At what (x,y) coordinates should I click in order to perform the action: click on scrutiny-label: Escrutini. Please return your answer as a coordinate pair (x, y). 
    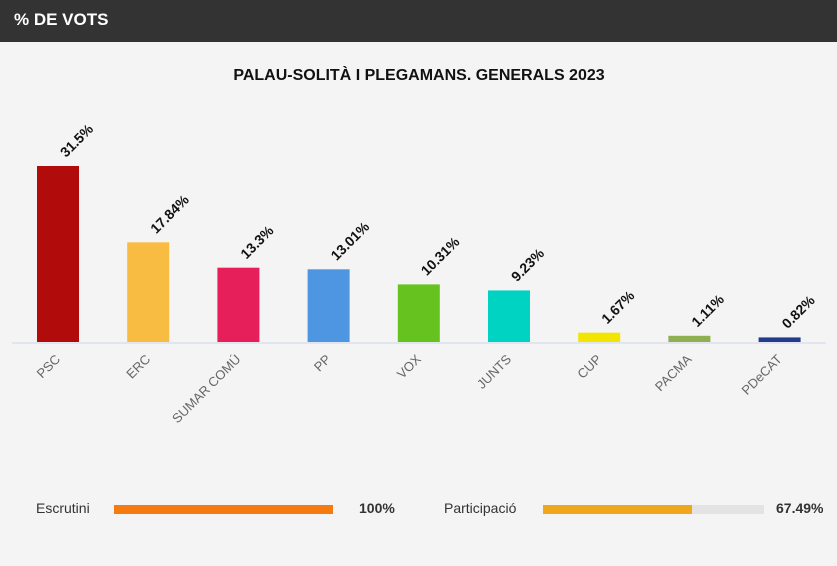
    Looking at the image, I should click on (63, 508).